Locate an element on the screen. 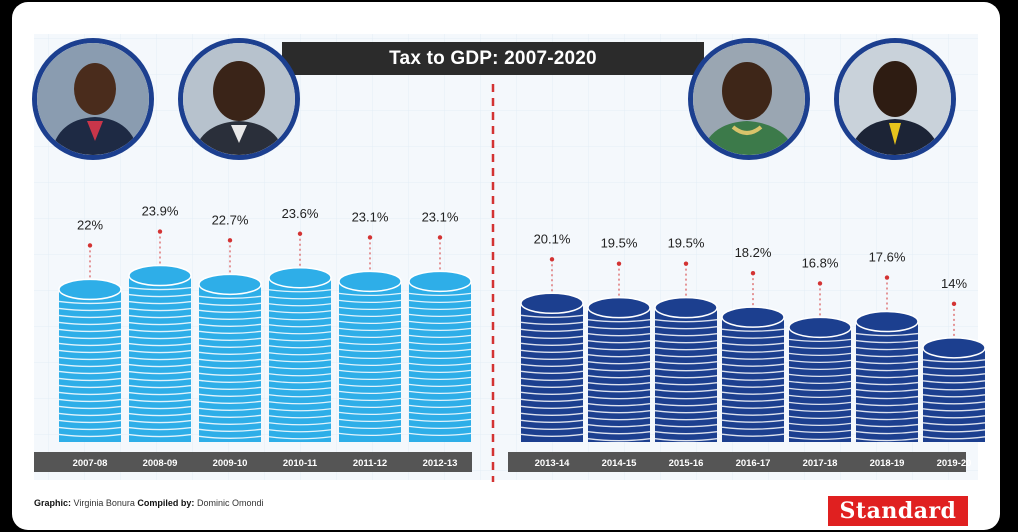 The width and height of the screenshot is (1018, 532). value-label: 22.7% is located at coordinates (230, 219).